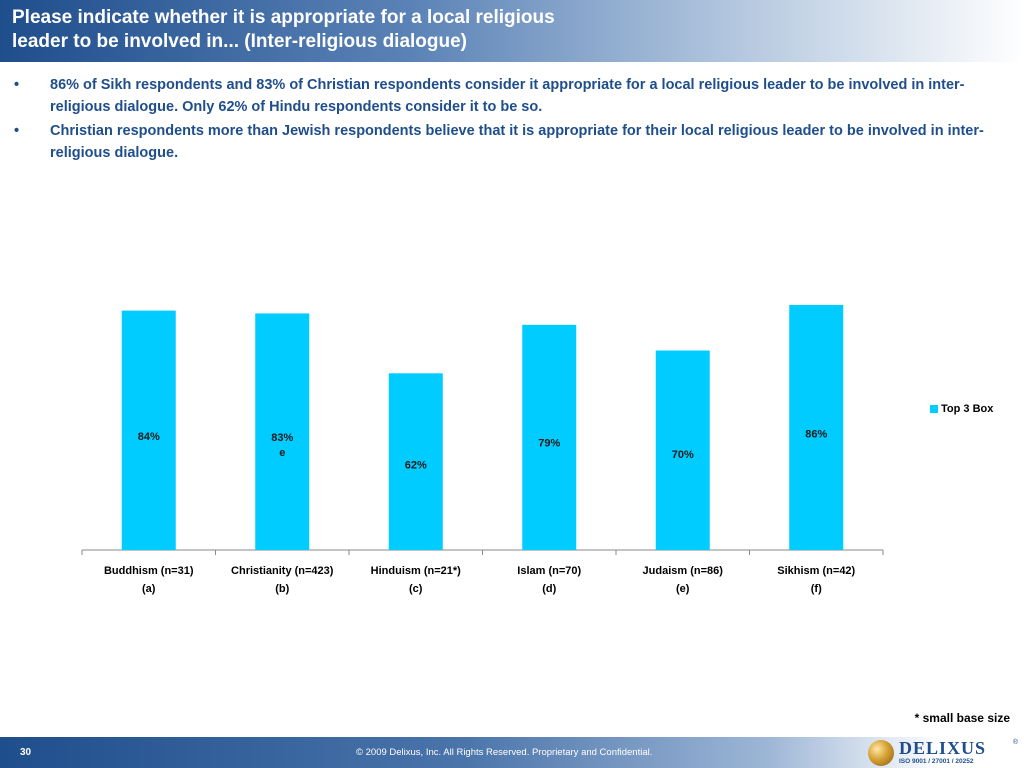 This screenshot has width=1024, height=768. I want to click on x-tick-label: Sikhism (n=42), so click(816, 571).